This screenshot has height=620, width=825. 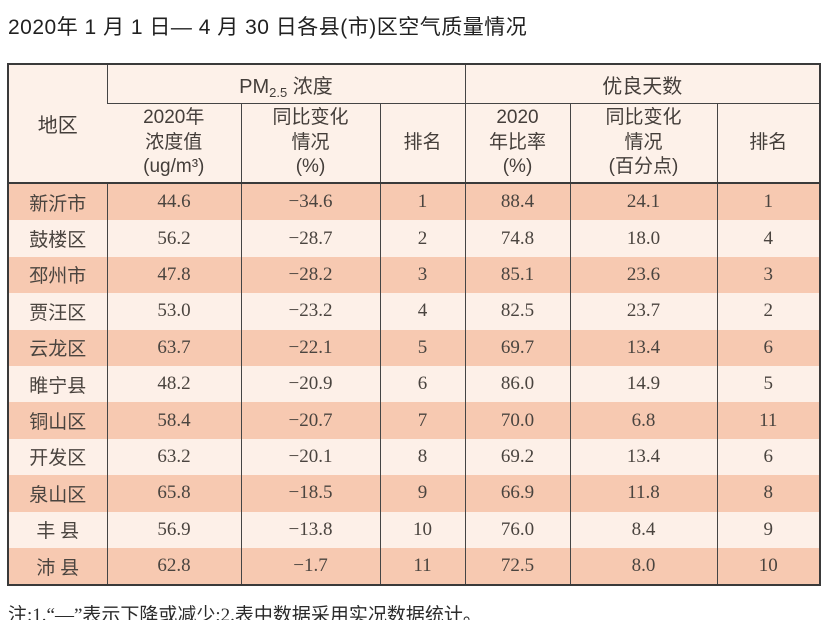 What do you see at coordinates (173, 529) in the screenshot?
I see `pm-value-cell: 56.9` at bounding box center [173, 529].